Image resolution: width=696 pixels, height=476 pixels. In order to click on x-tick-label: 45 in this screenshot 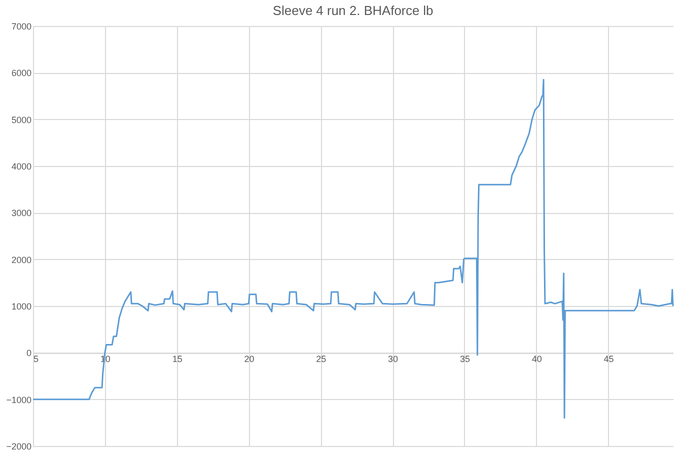, I will do `click(609, 359)`.